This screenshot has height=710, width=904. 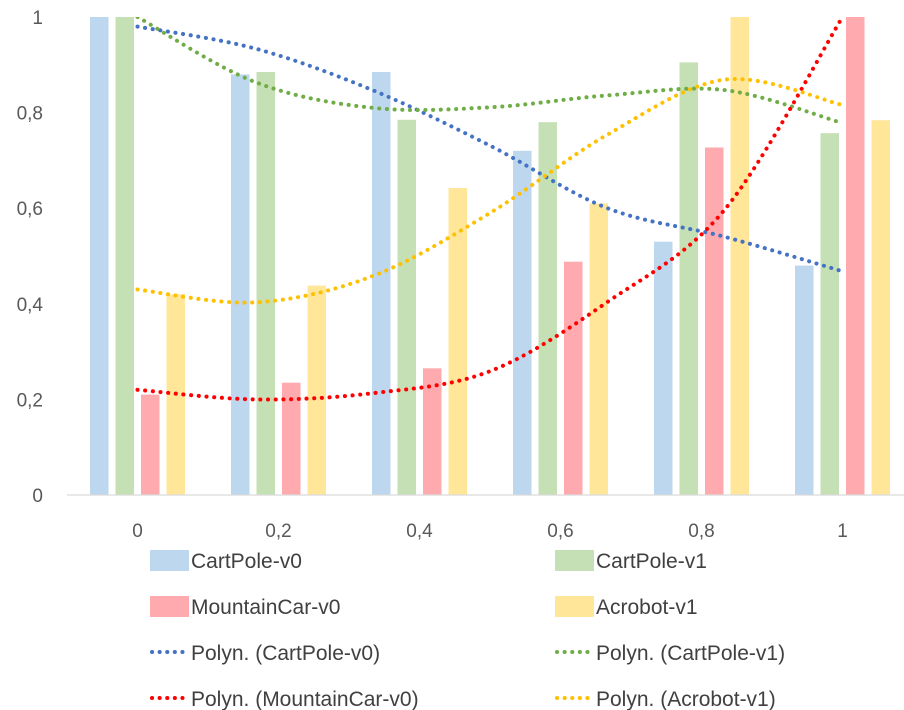 I want to click on x-tick-label: 0,8, so click(x=701, y=531).